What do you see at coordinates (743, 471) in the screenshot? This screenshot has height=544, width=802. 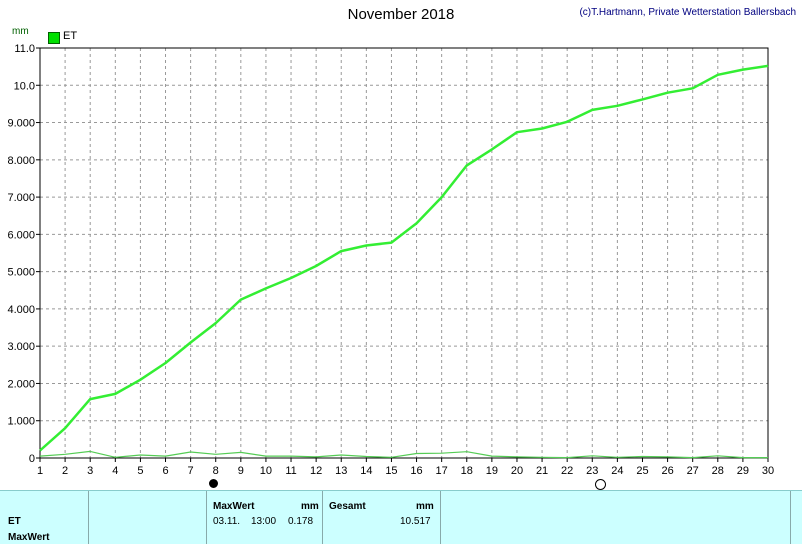 I see `x-tick-label: 29` at bounding box center [743, 471].